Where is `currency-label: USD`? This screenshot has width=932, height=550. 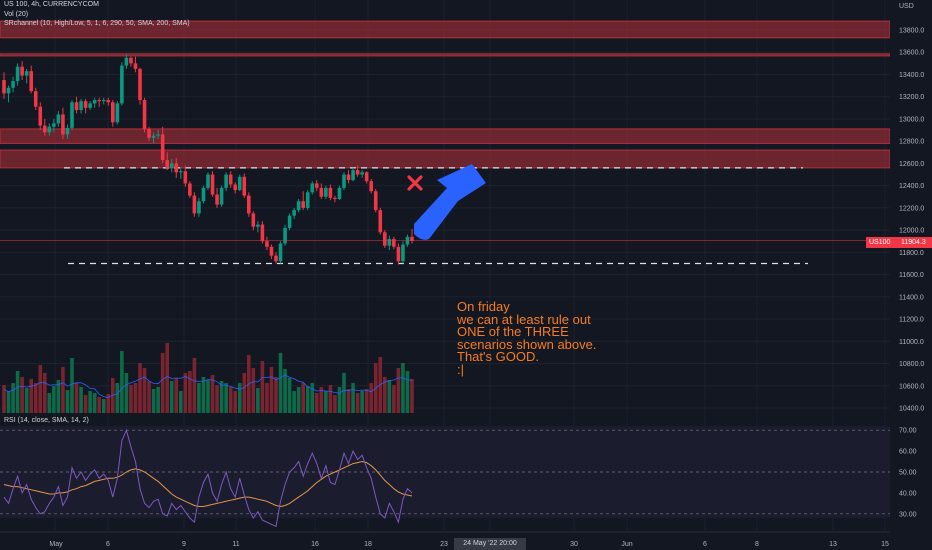
currency-label: USD is located at coordinates (906, 6).